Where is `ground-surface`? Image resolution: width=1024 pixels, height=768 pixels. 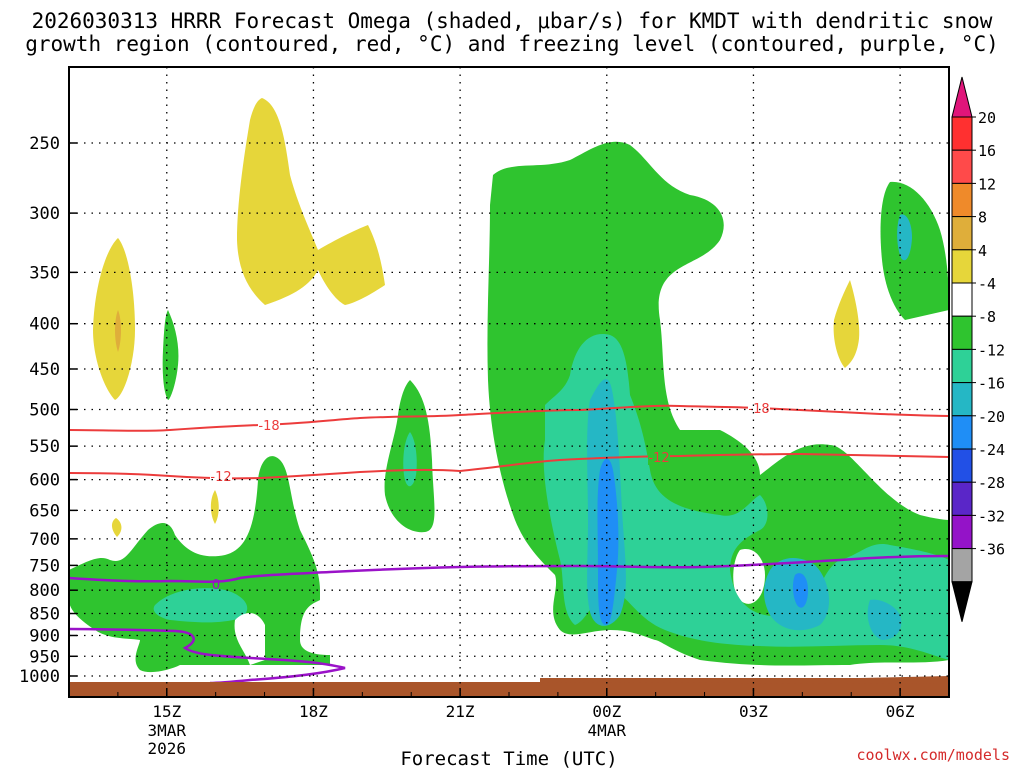
ground-surface is located at coordinates (509, 689).